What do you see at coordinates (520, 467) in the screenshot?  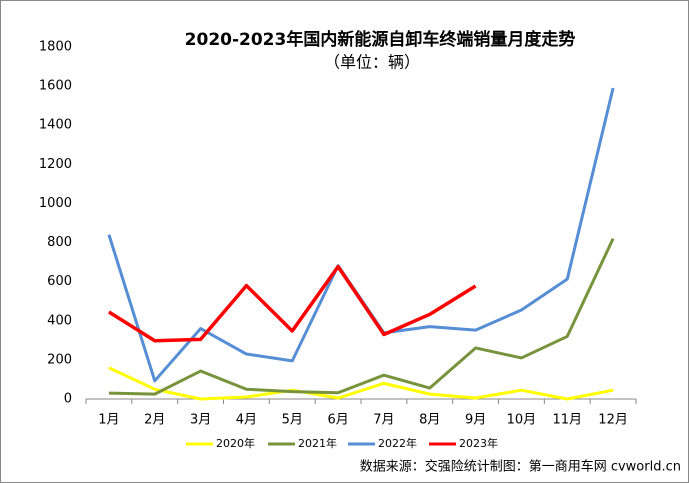 I see `source-note: 数据来源：交强险统计制图：第一商用车网 cvworld.cn` at bounding box center [520, 467].